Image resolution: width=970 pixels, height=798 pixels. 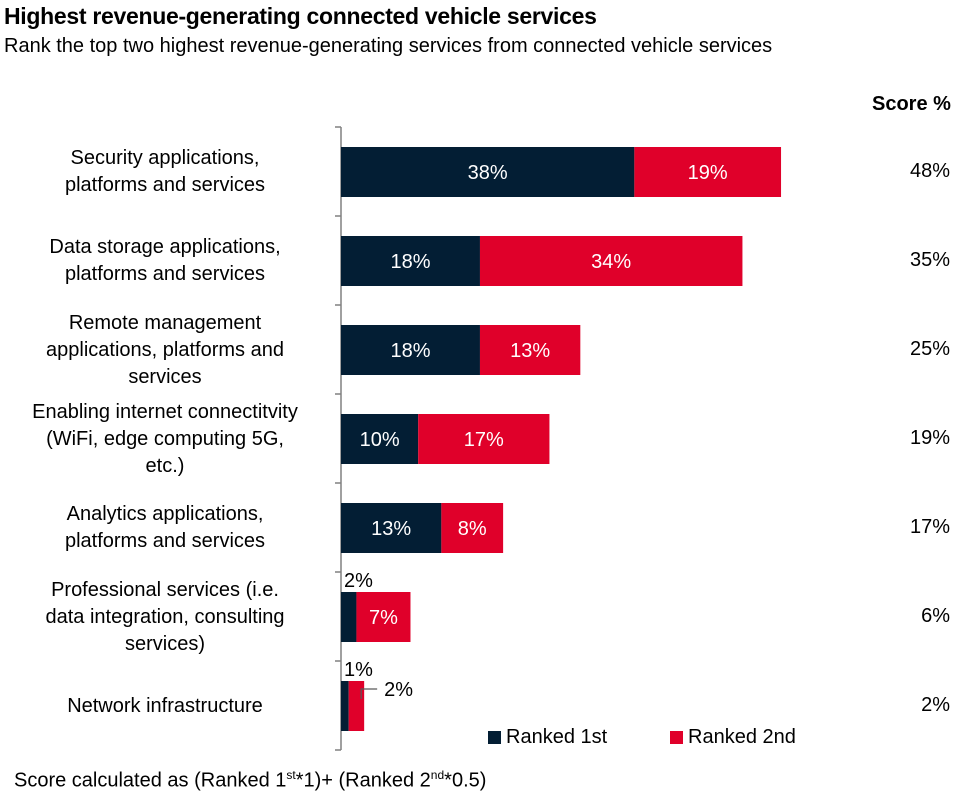 I want to click on data-label-ranked-2nd: 17%, so click(x=484, y=440).